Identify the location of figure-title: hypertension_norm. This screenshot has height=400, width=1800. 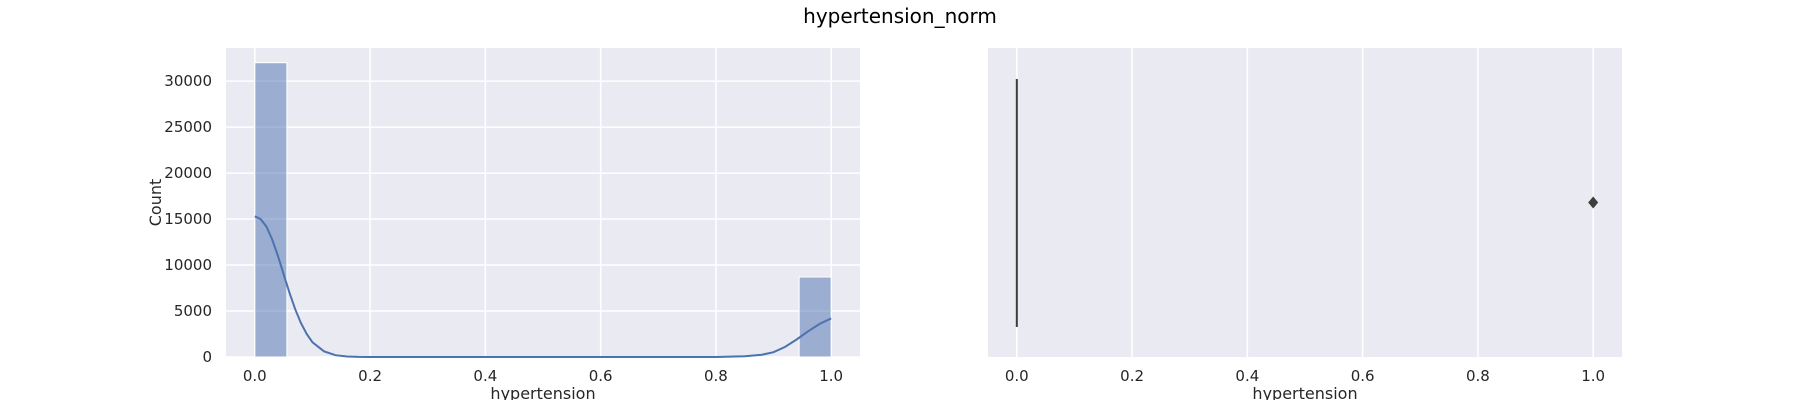
(900, 16).